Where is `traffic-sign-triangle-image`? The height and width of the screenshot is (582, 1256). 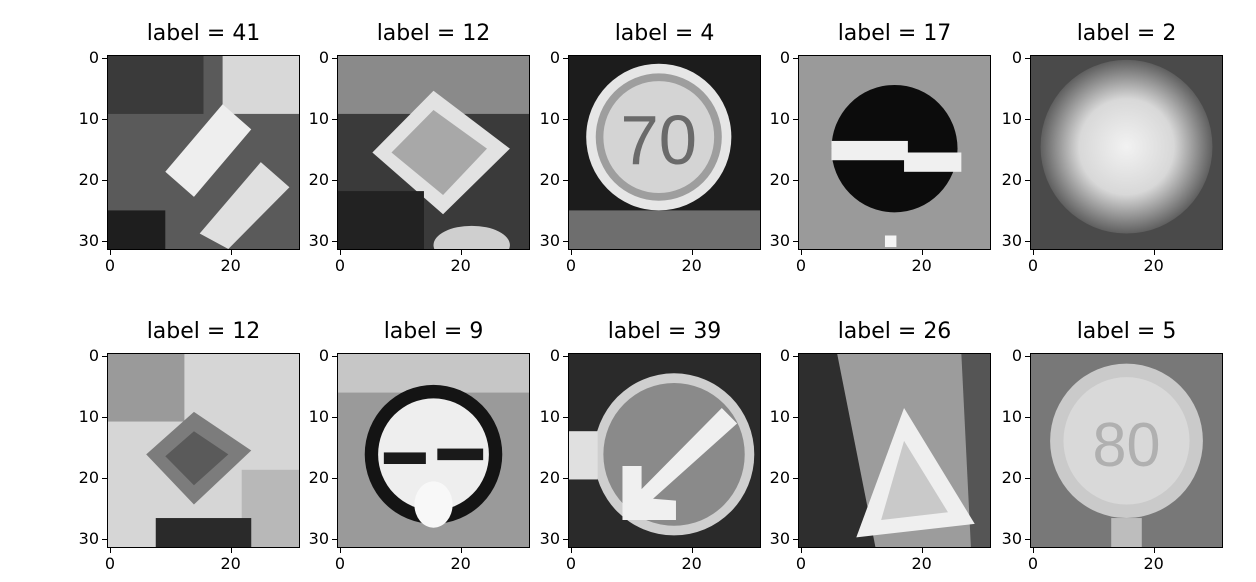
traffic-sign-triangle-image is located at coordinates (894, 450).